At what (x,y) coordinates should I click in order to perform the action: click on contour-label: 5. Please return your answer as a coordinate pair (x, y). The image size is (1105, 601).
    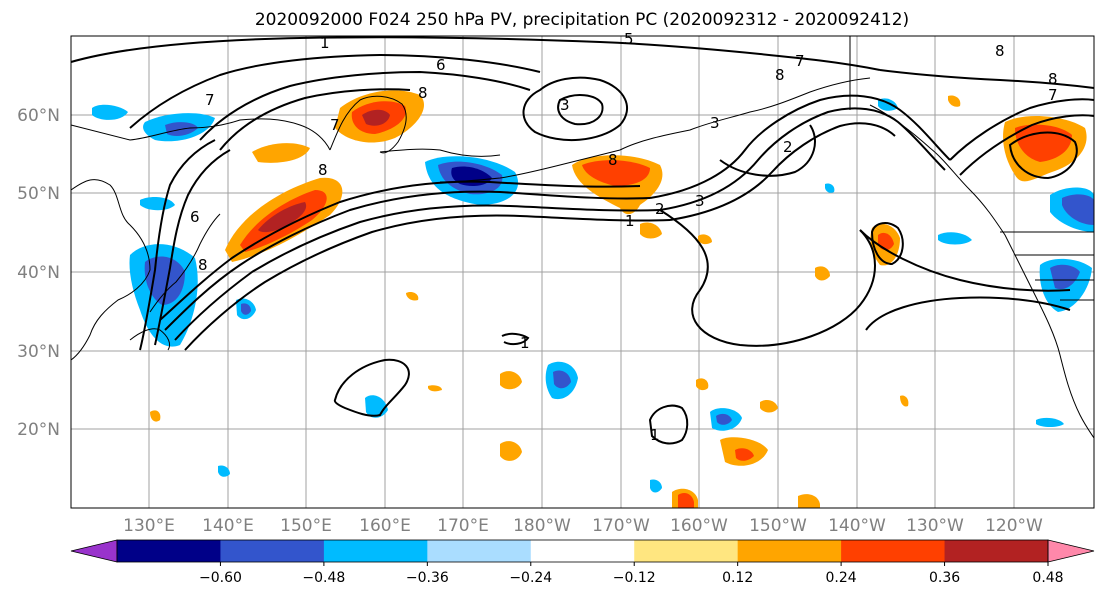
    Looking at the image, I should click on (629, 39).